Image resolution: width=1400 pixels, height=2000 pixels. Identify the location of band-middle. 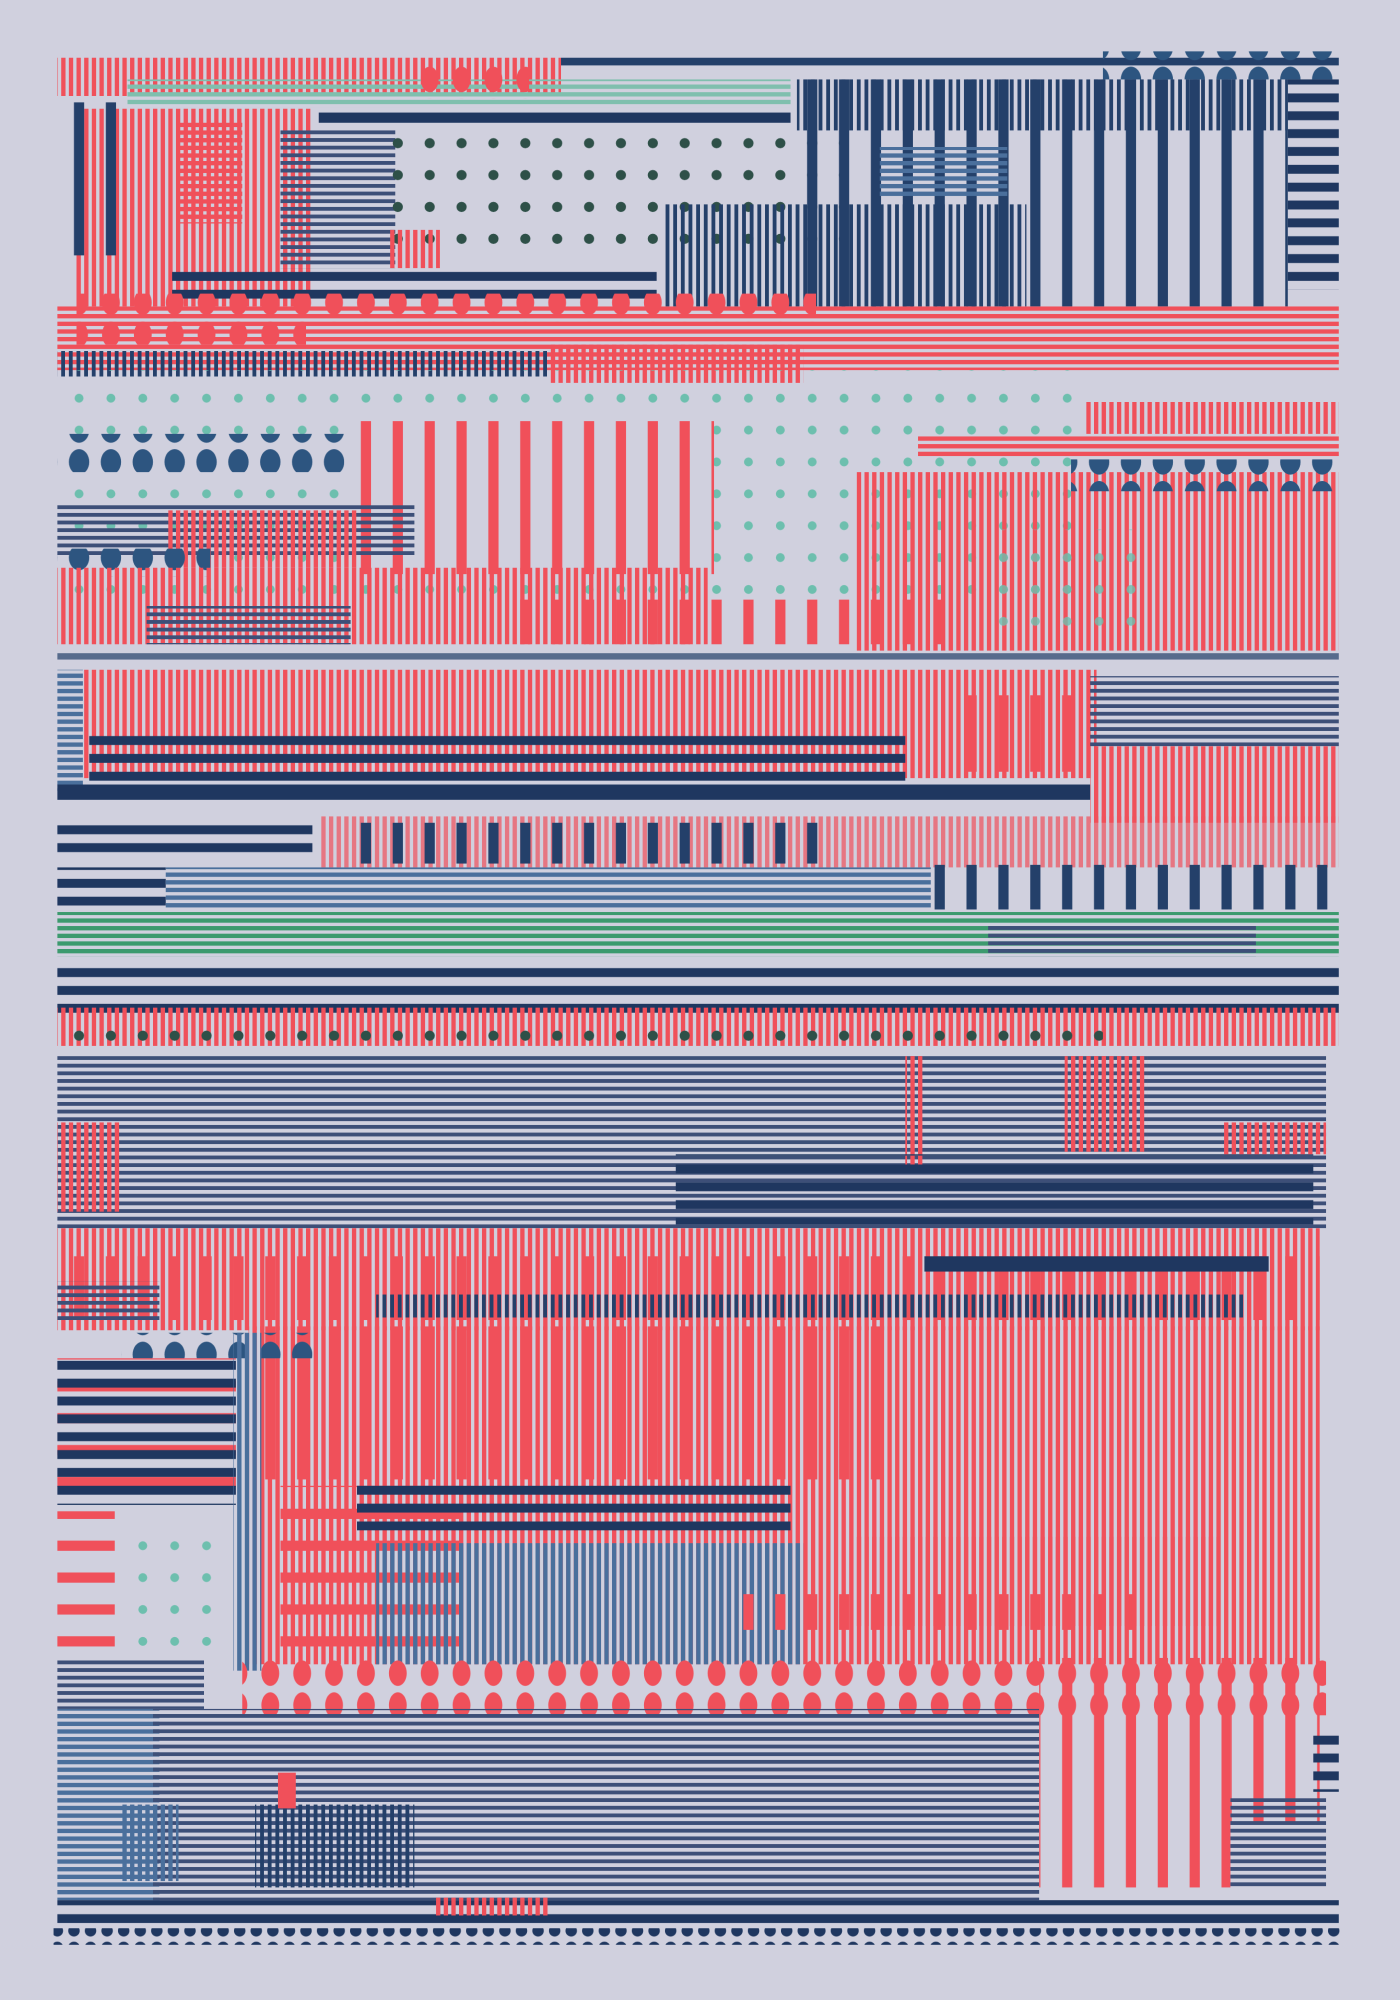
(698, 789).